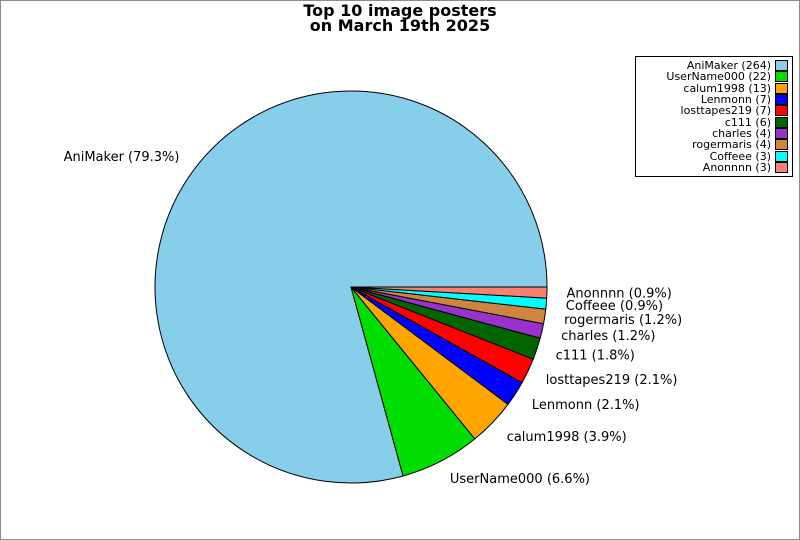 Image resolution: width=800 pixels, height=540 pixels. Describe the element at coordinates (400, 10) in the screenshot. I see `chart-title-line1: Top 10 image posters` at that location.